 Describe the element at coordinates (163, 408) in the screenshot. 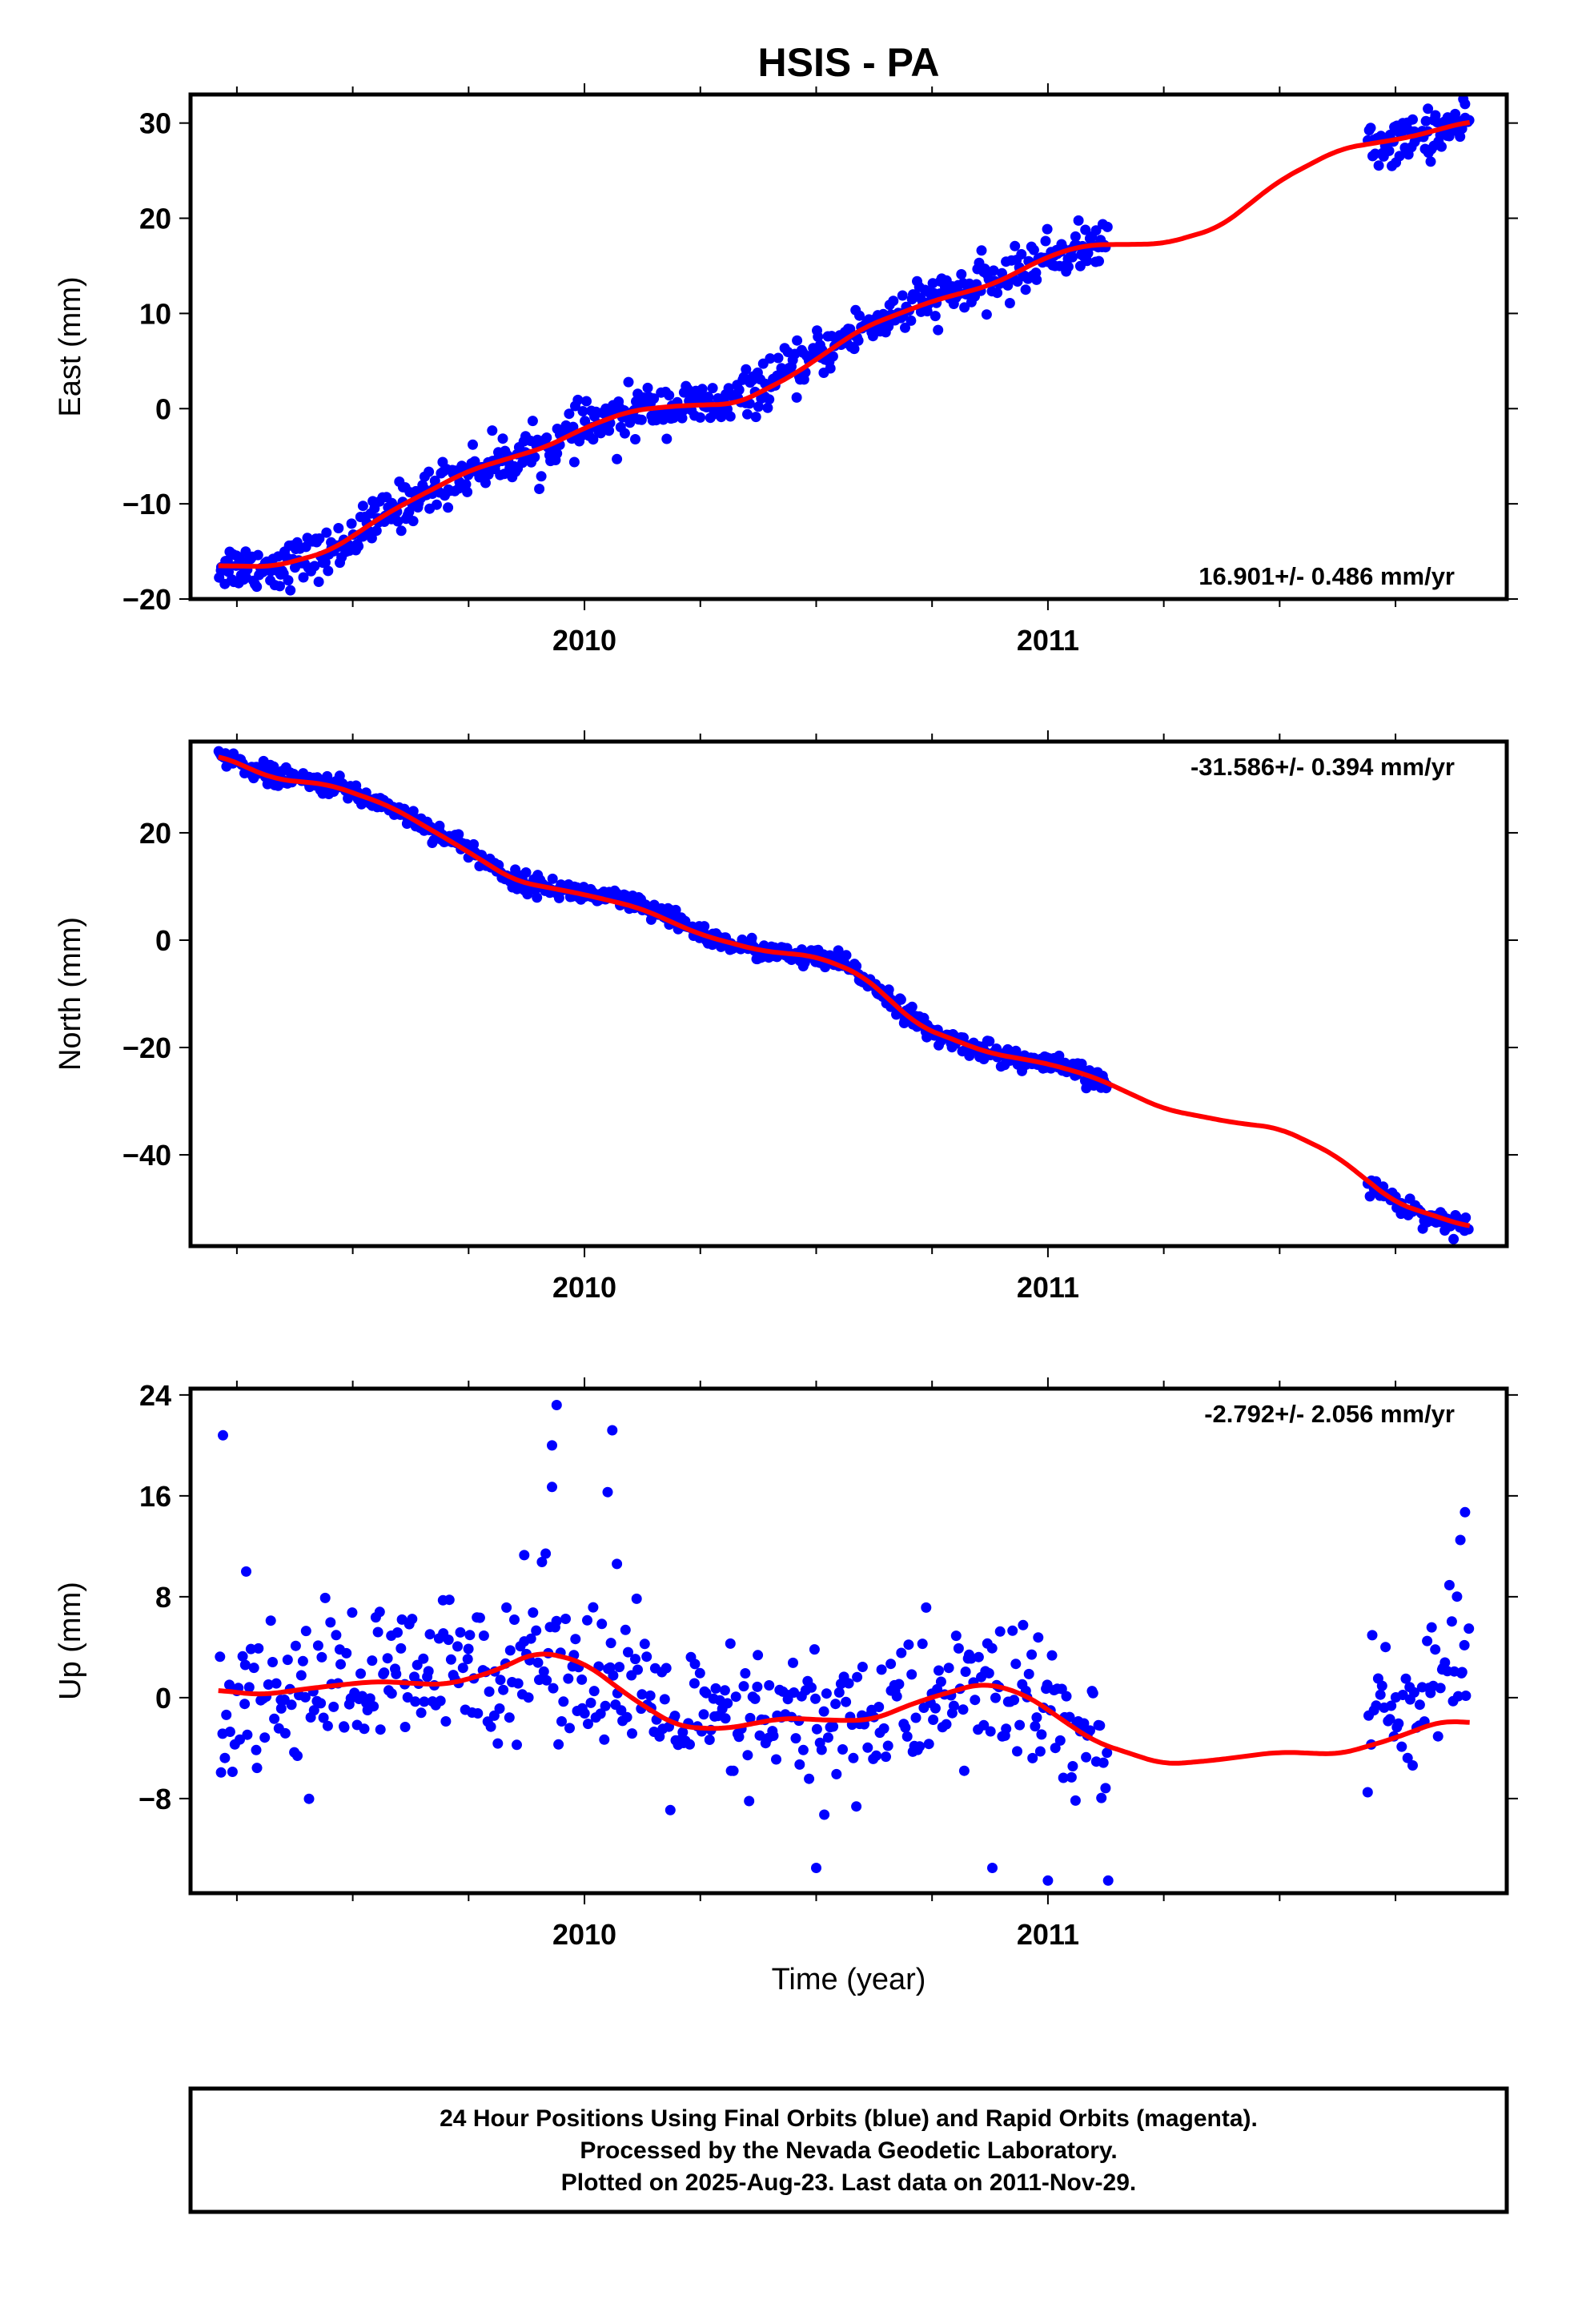

I see `east-y-tick-label: 0` at that location.